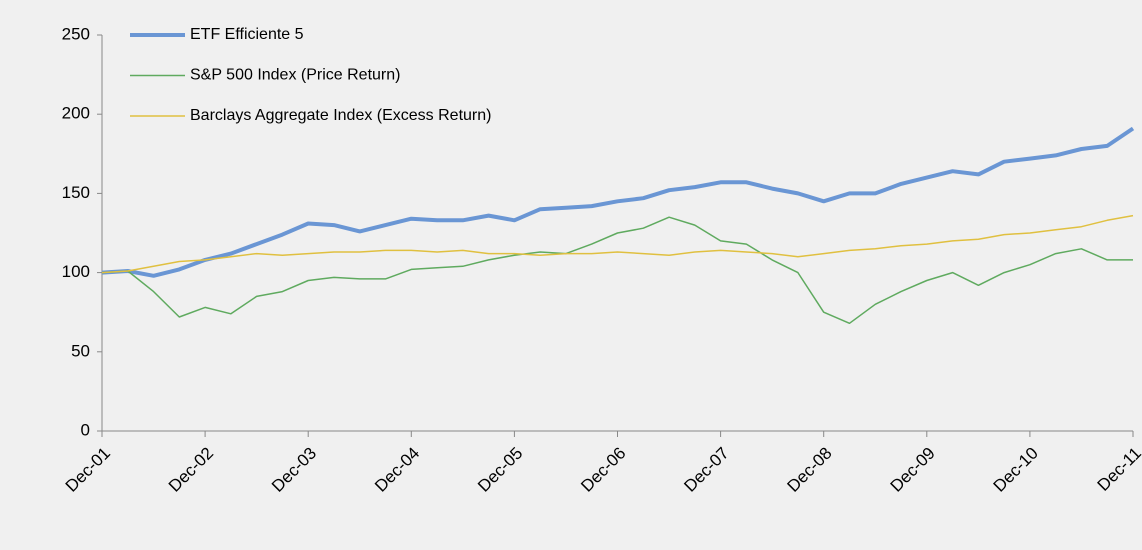 This screenshot has height=550, width=1142. What do you see at coordinates (85, 429) in the screenshot?
I see `y-tick-label: 0` at bounding box center [85, 429].